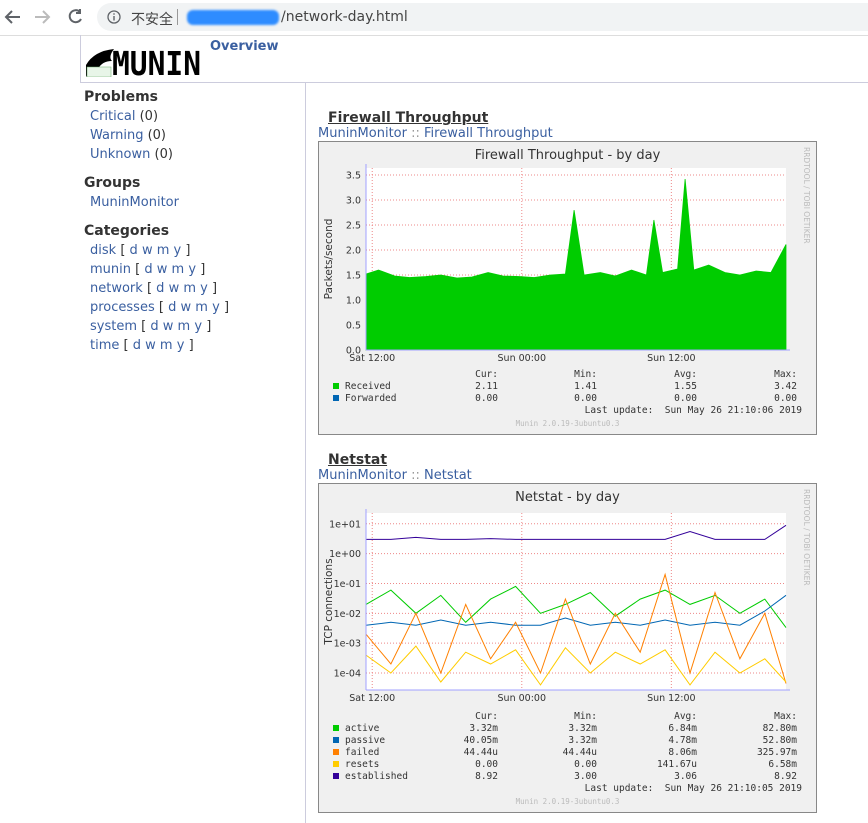  I want to click on logo-text: MUNIN, so click(156, 60).